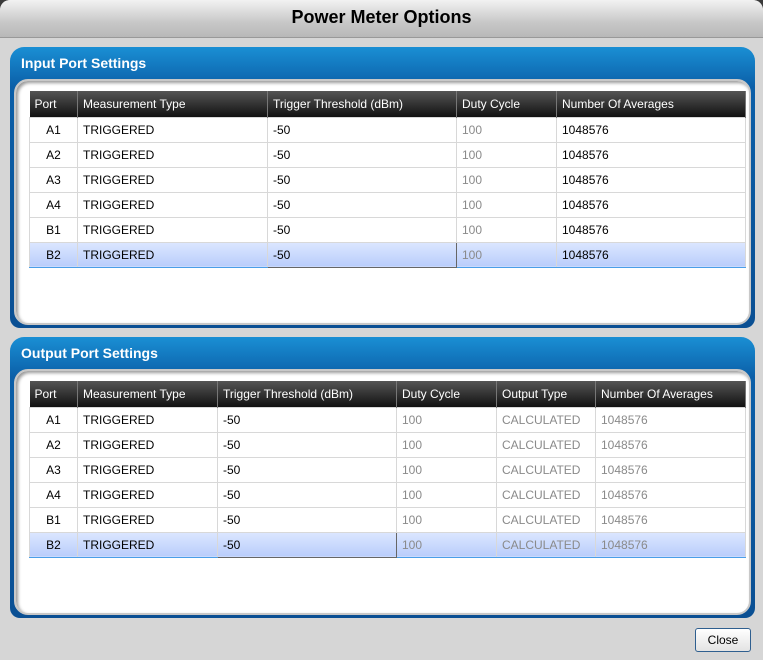 This screenshot has height=660, width=763. I want to click on table-row: A2 TRIGGERED -50 100 1048576, so click(387, 154).